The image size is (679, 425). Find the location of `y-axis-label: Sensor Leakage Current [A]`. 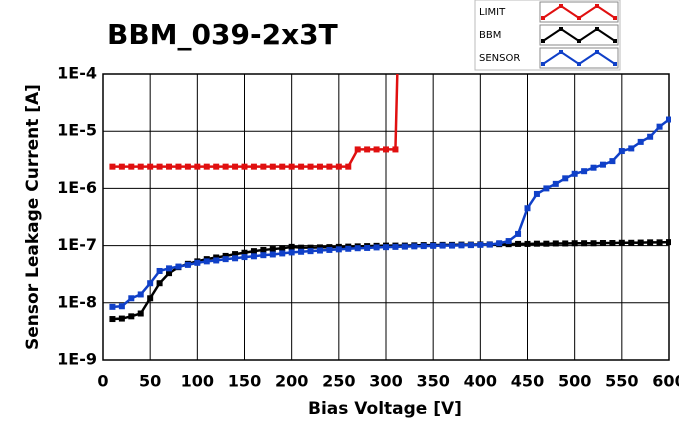

y-axis-label: Sensor Leakage Current [A] is located at coordinates (33, 217).